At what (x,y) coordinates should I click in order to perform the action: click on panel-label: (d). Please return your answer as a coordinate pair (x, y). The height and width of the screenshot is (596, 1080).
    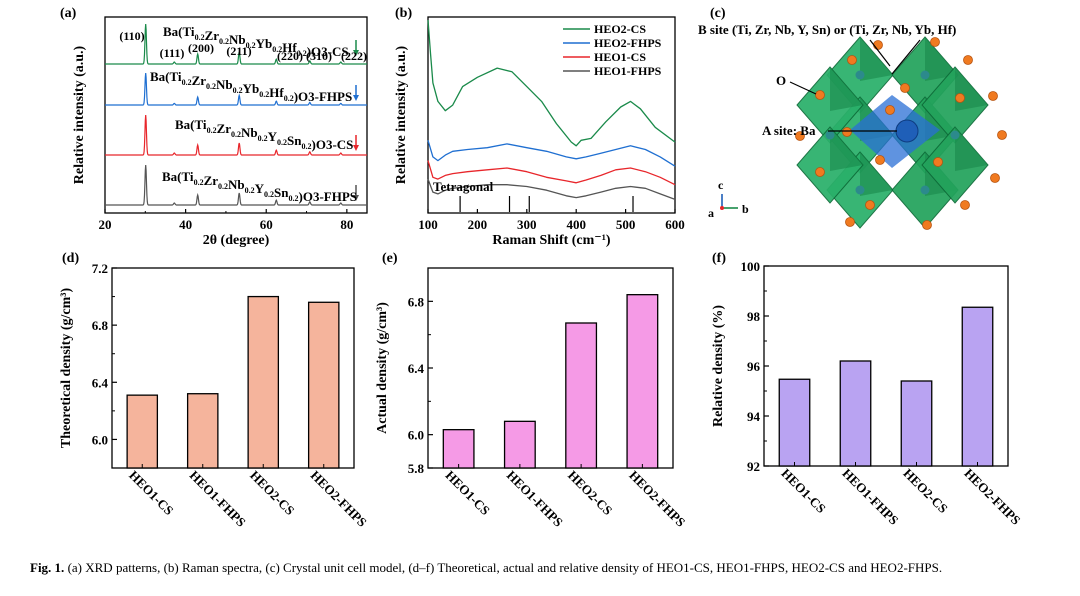
    Looking at the image, I should click on (70, 258).